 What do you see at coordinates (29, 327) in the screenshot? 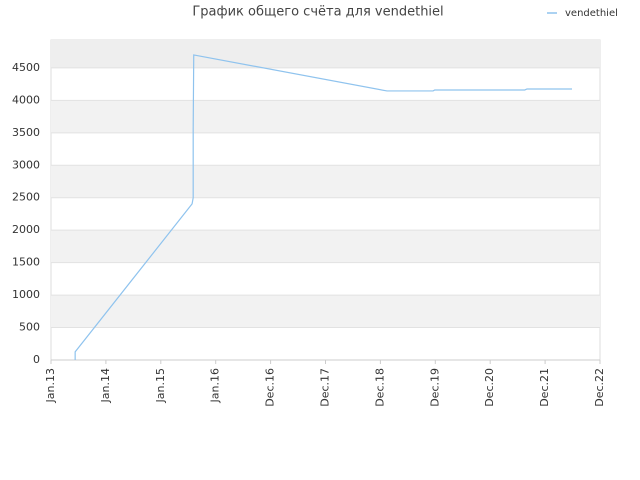
I see `y-tick-label: 500` at bounding box center [29, 327].